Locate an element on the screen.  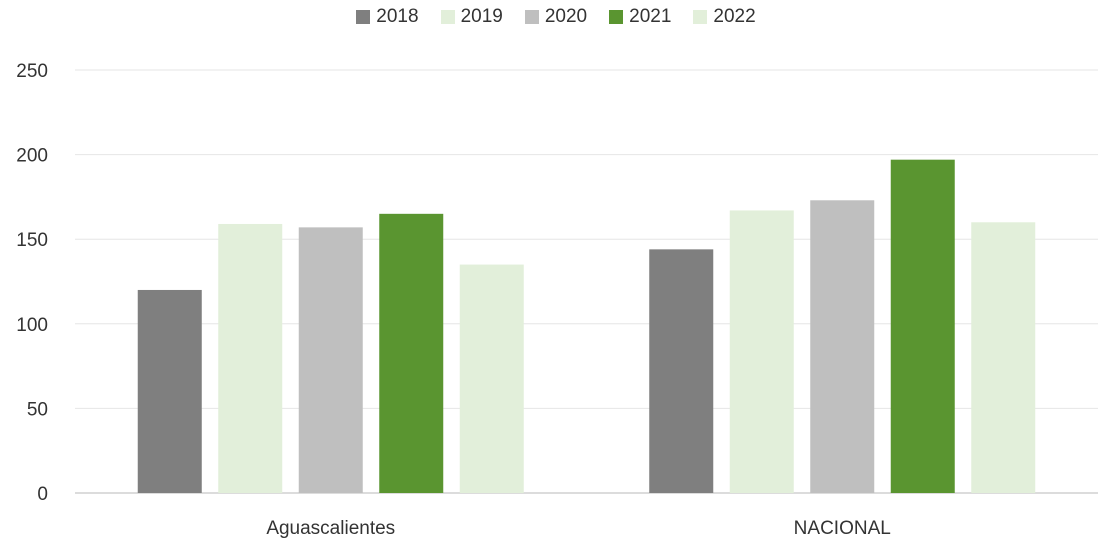
legend-swatch-2021 is located at coordinates (616, 17).